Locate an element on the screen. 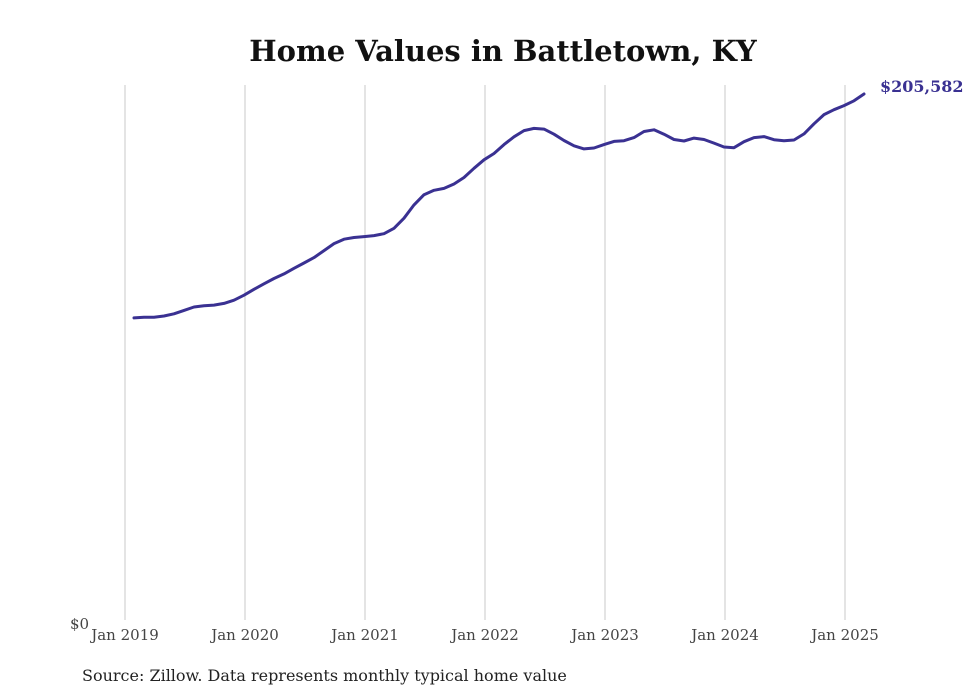 This screenshot has height=699, width=980. y-axis-zero-label: $0 is located at coordinates (79, 624).